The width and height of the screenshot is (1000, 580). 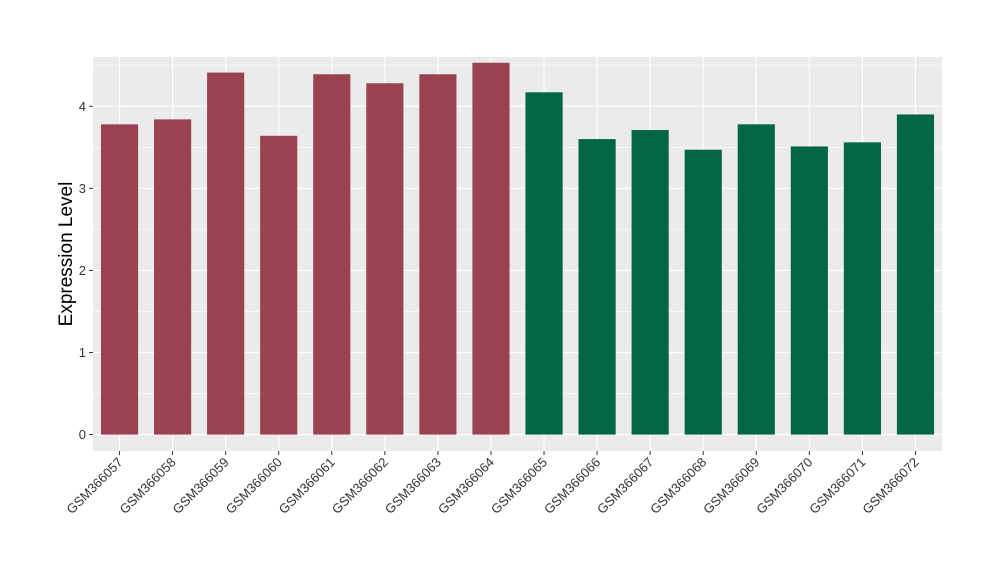 What do you see at coordinates (572, 486) in the screenshot?
I see `x-tick-label: GSM366066` at bounding box center [572, 486].